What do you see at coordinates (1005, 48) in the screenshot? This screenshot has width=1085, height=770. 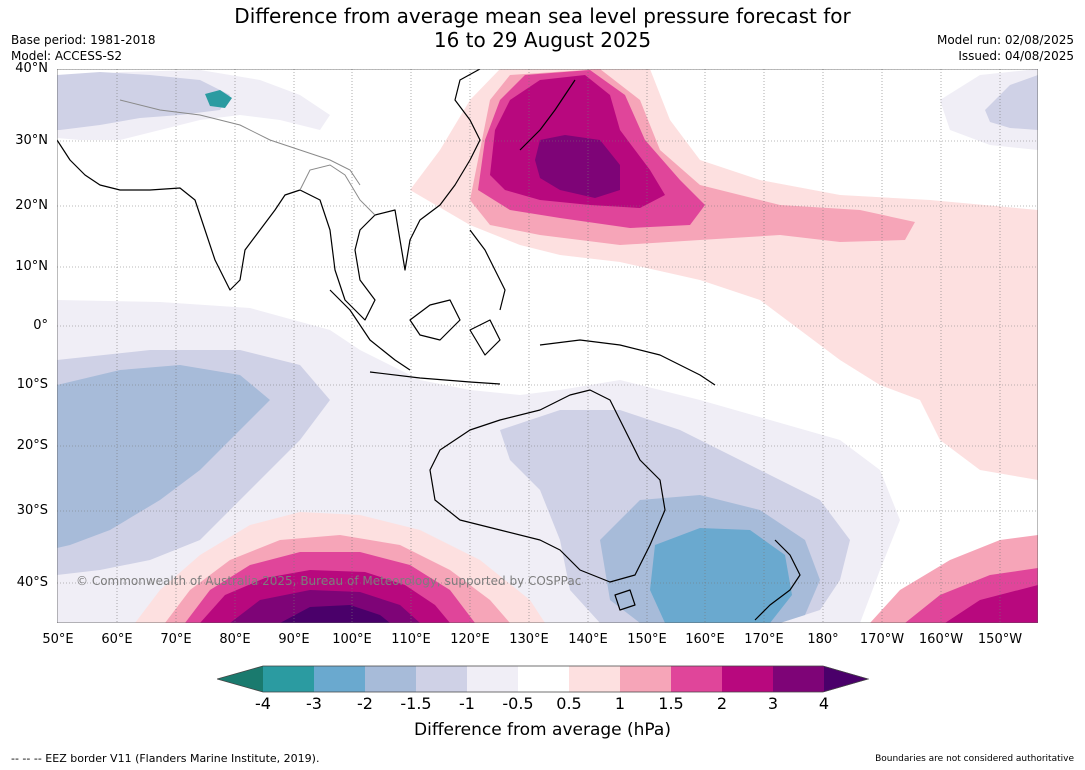 I see `meta-right: Model run: 02/08/2025 Issued: 04/08/2025` at bounding box center [1005, 48].